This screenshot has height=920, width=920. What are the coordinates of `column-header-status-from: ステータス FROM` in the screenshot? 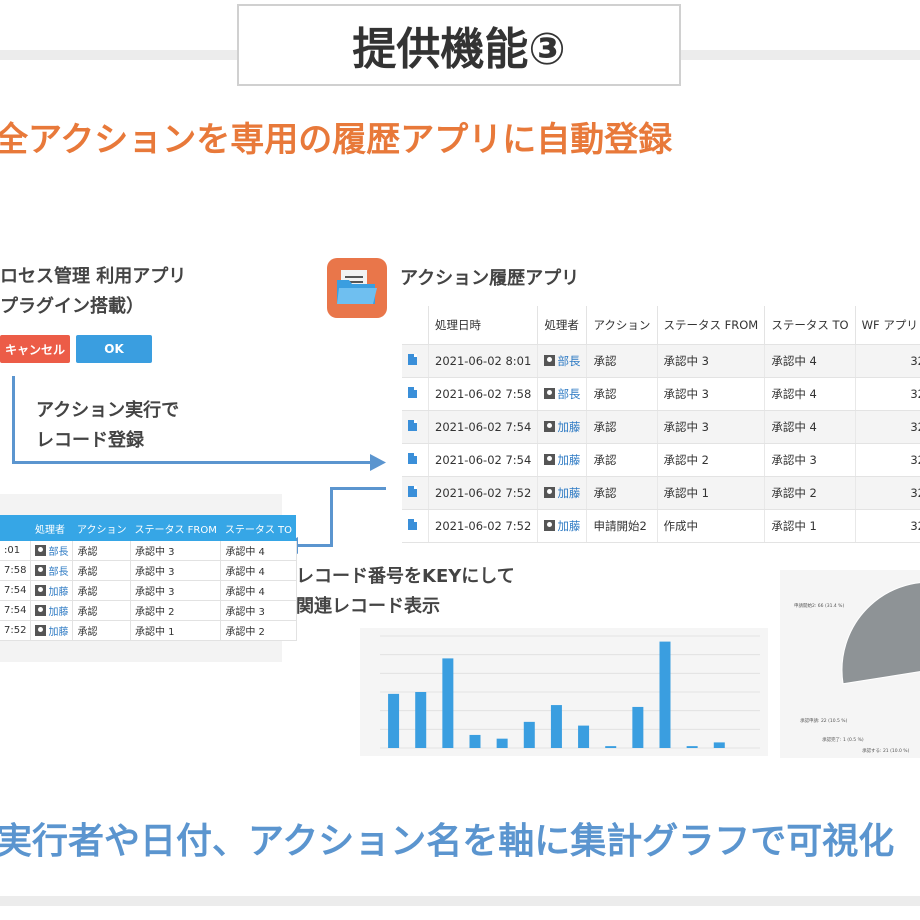 It's located at (711, 325).